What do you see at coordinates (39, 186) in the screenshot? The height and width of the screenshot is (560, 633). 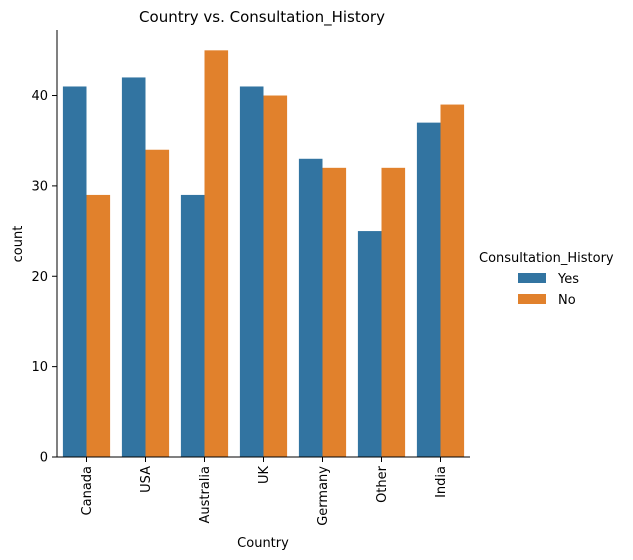 I see `y-tick-label: 30` at bounding box center [39, 186].